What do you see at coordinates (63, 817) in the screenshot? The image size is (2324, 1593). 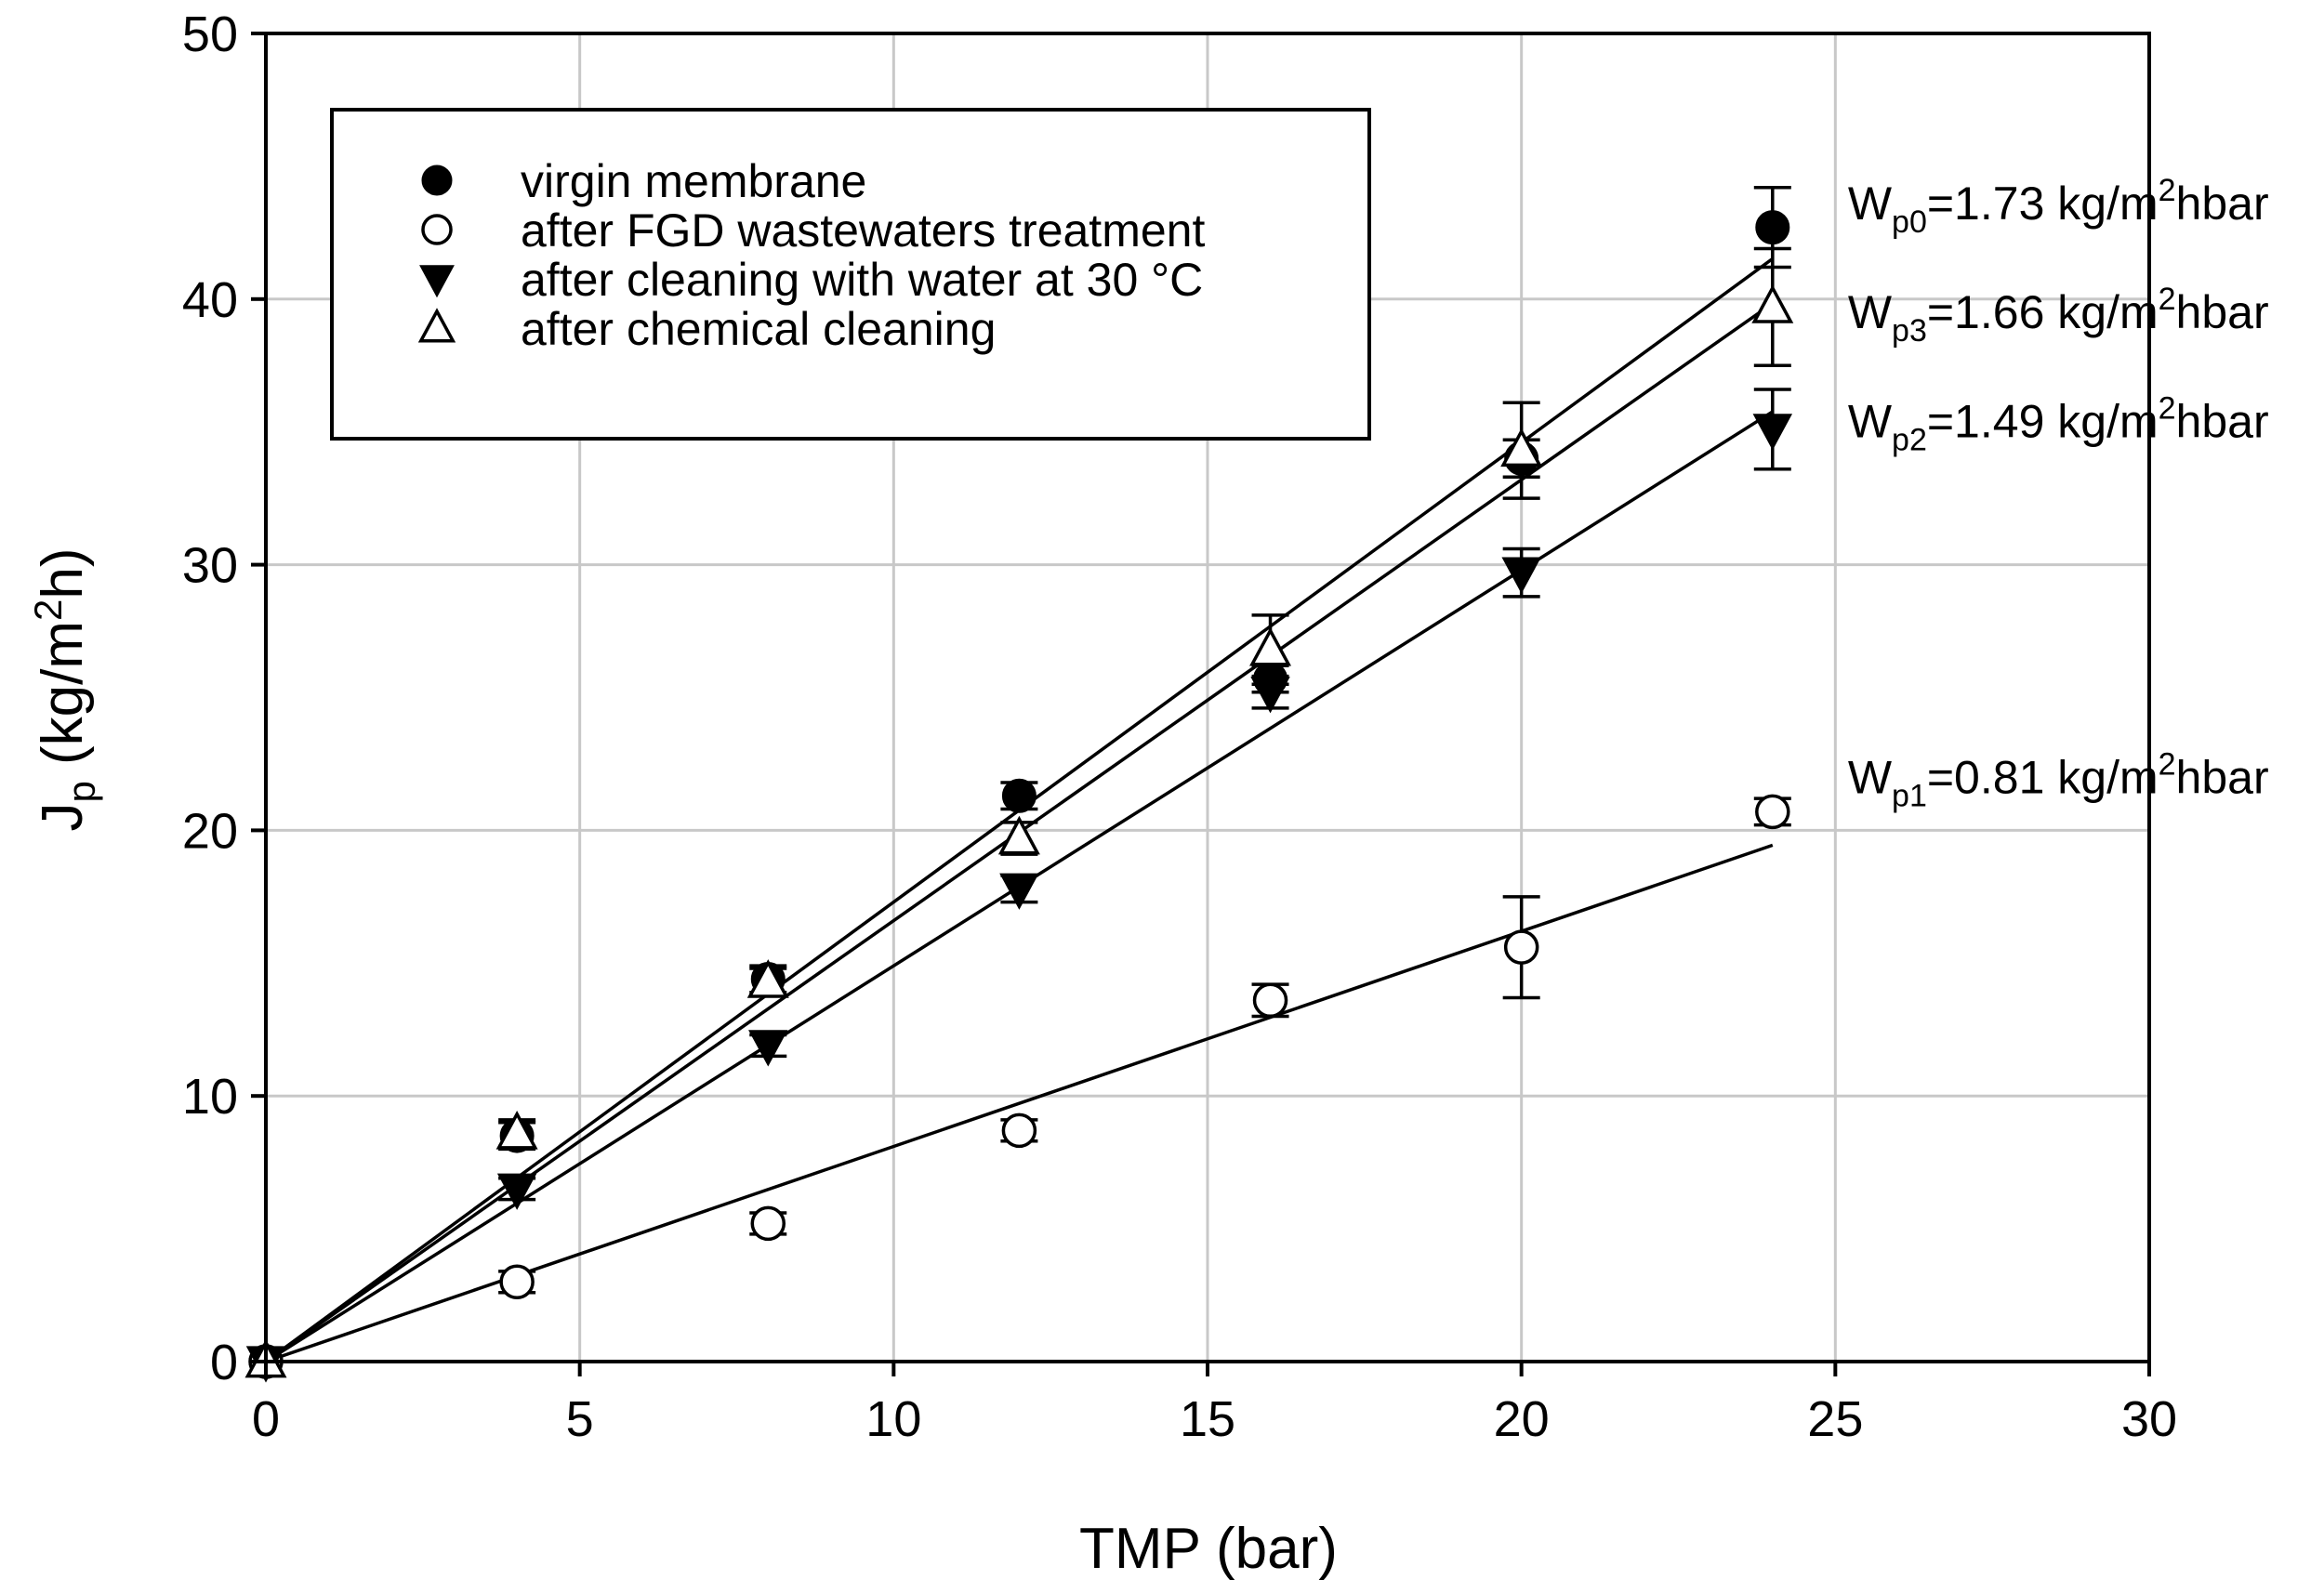 I see `y-axis-title-main: J` at bounding box center [63, 817].